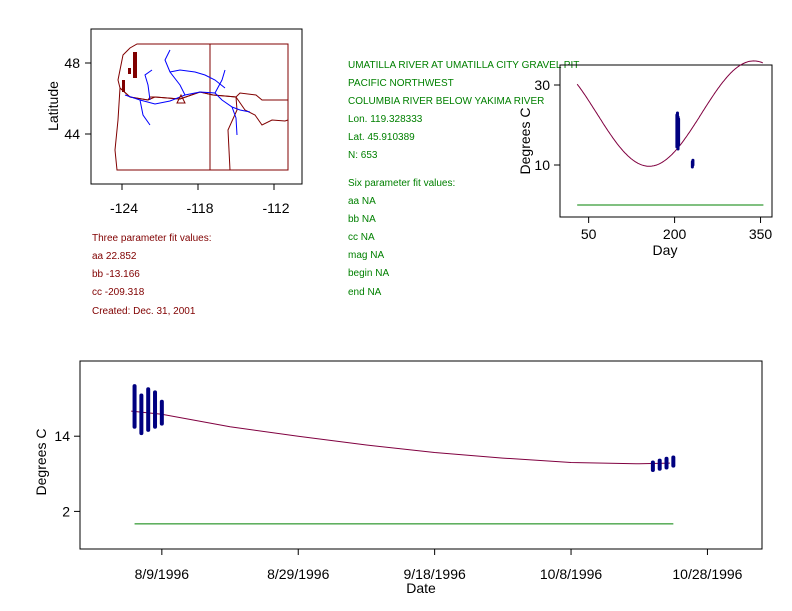 The image size is (792, 611). I want to click on six-param-title: Six parameter fit values:, so click(401, 183).